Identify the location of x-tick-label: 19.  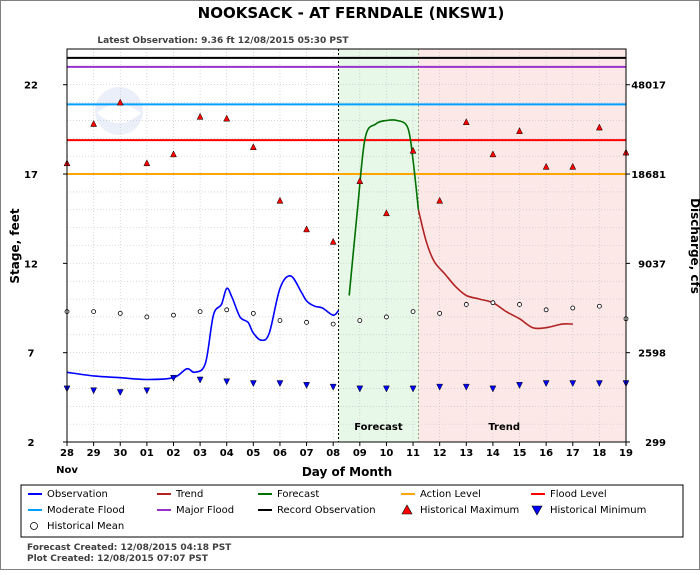
(626, 453).